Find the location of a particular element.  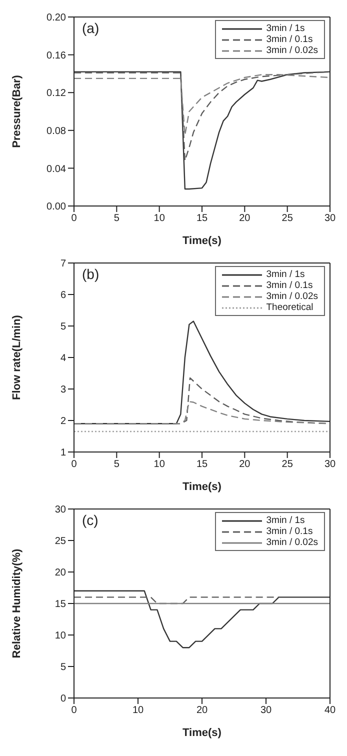

x-tick-label: 40 is located at coordinates (330, 710).